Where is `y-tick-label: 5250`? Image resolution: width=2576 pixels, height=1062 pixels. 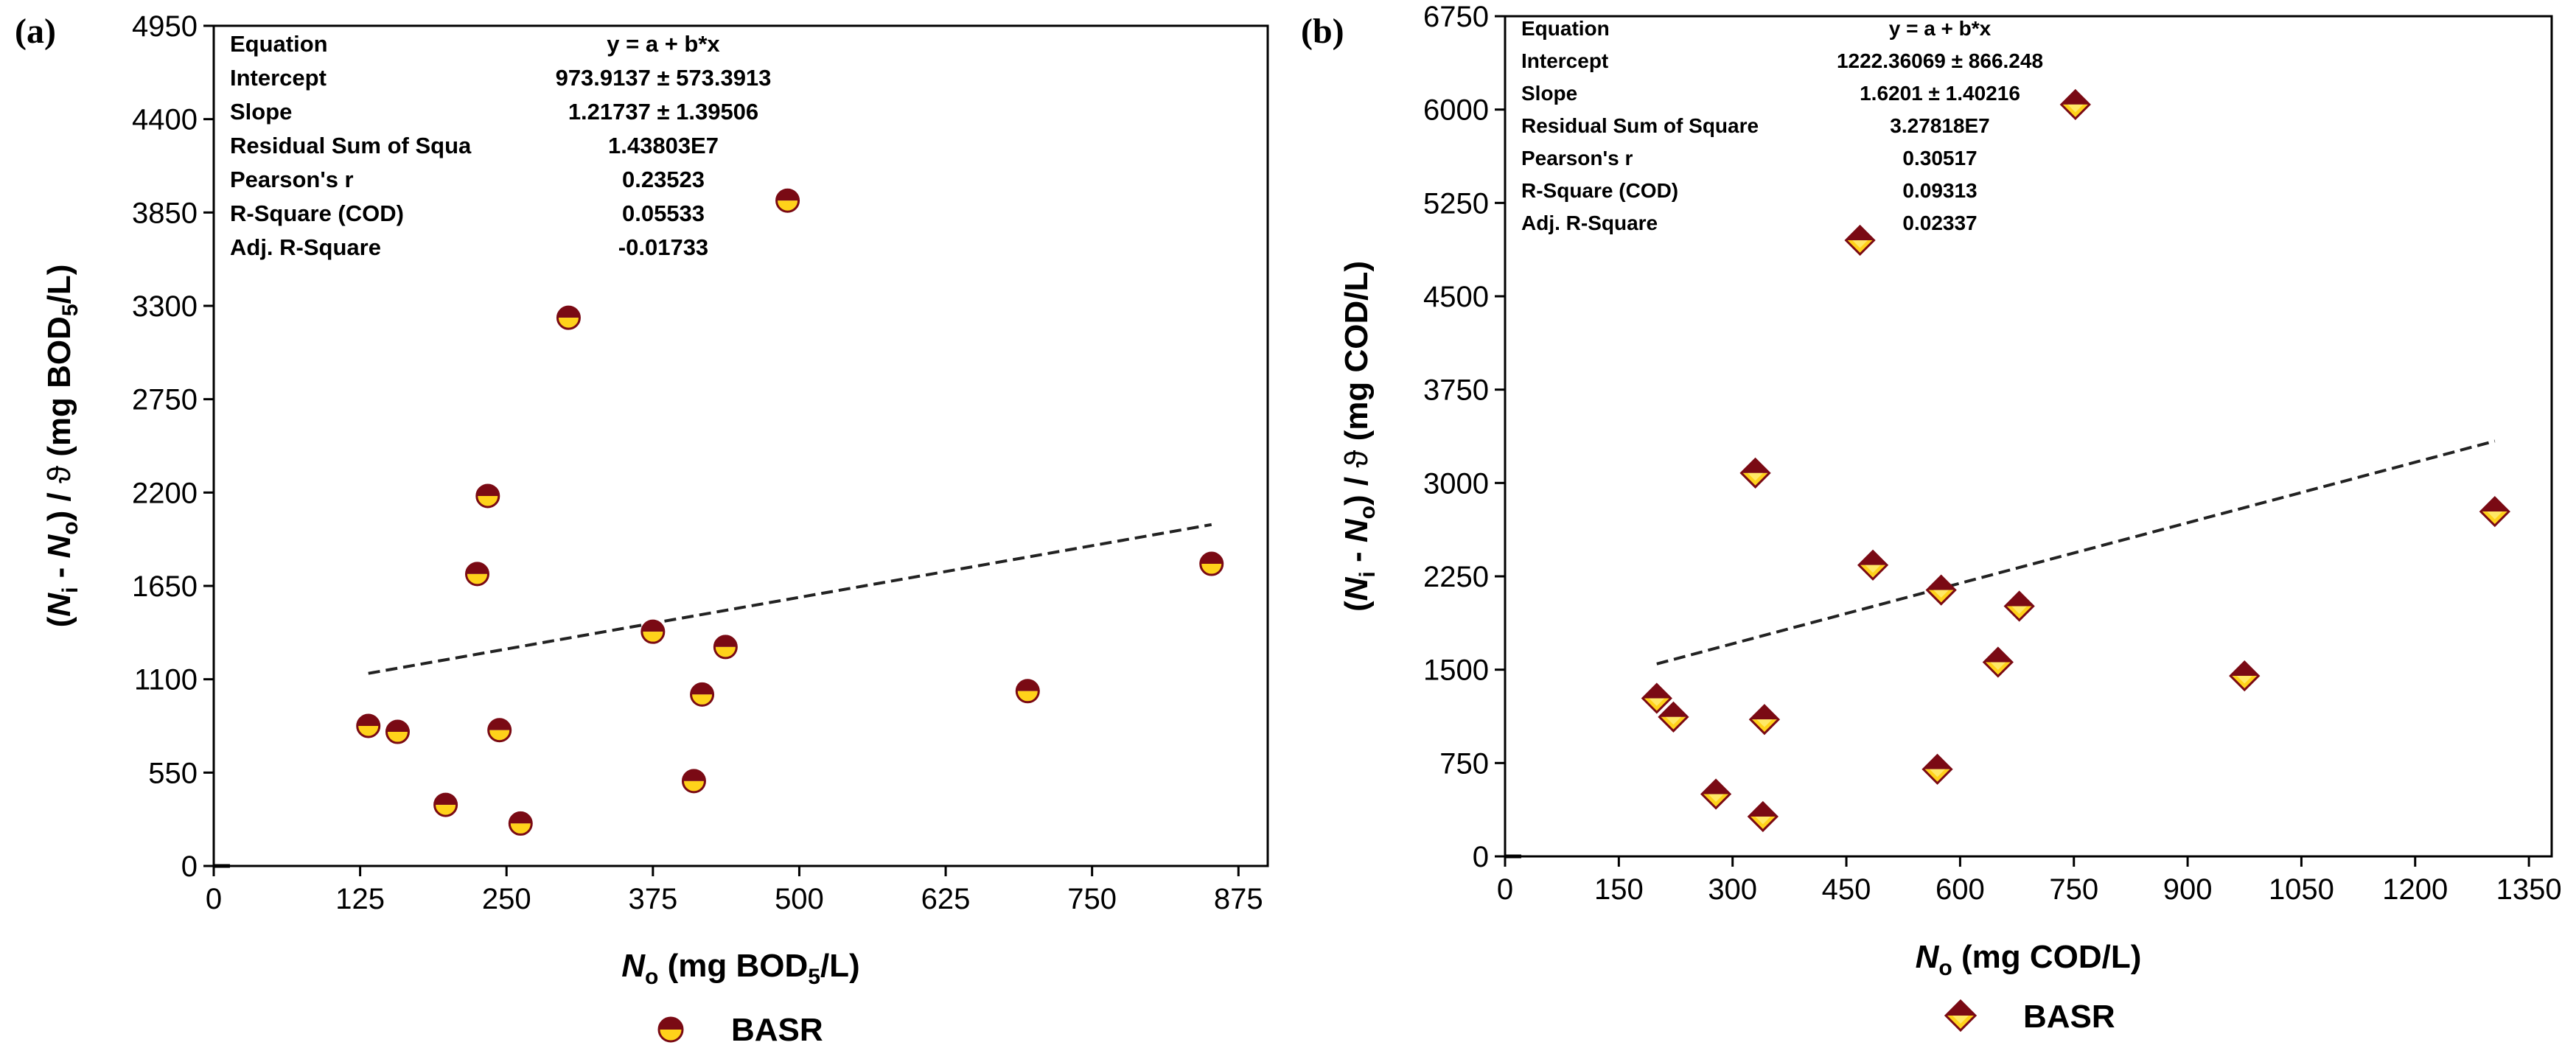 y-tick-label: 5250 is located at coordinates (1456, 203).